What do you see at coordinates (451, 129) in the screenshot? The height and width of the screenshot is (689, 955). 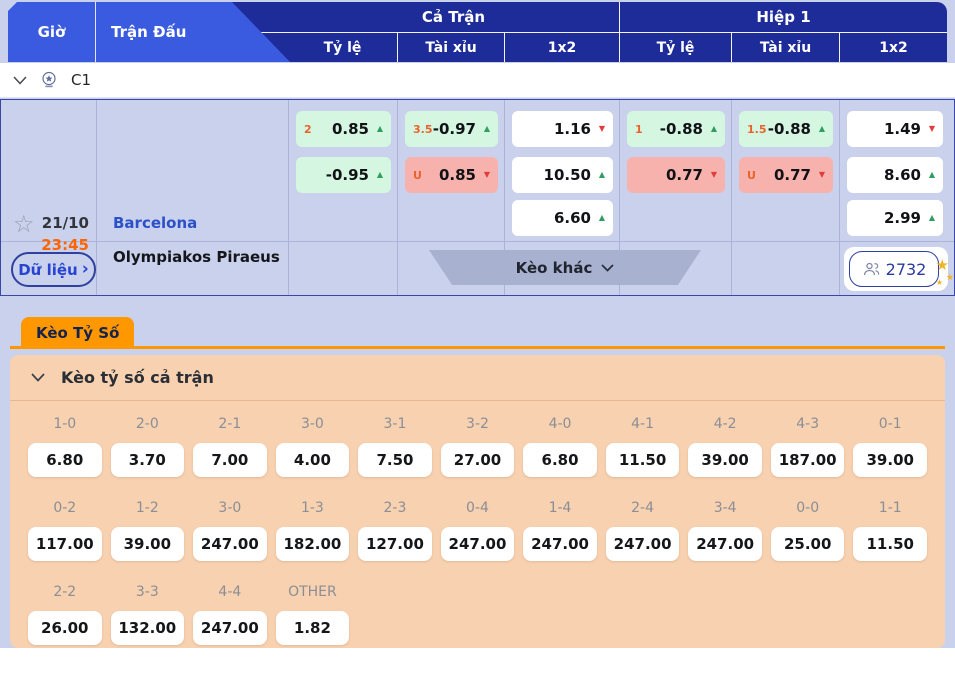 I see `odds-cell-ft-over: 3.5 -0.97` at bounding box center [451, 129].